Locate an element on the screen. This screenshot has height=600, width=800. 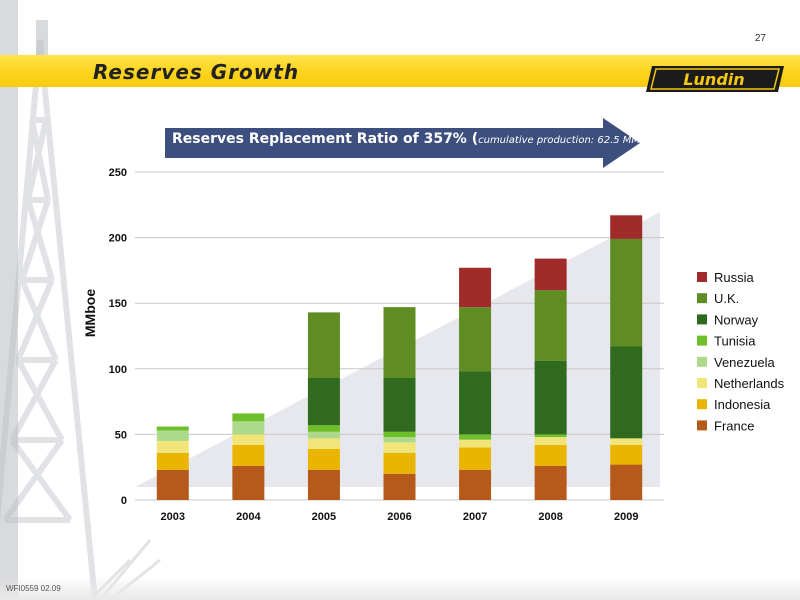
bar-france-2006 is located at coordinates (399, 486).